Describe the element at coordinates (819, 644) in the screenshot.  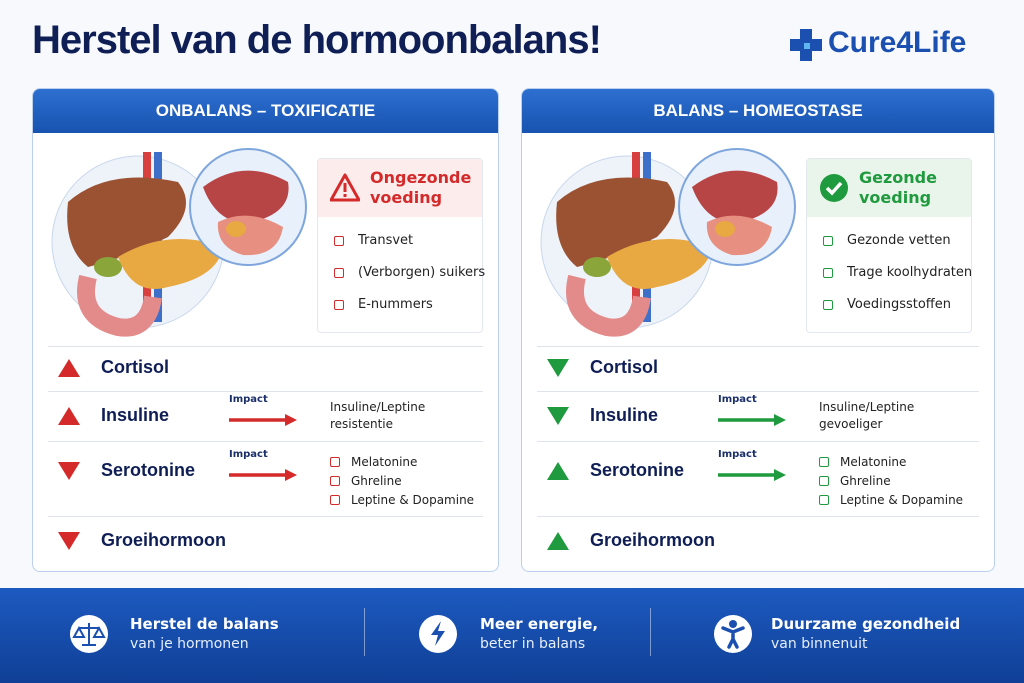
I see `footer-subtitle: van binnenuit` at that location.